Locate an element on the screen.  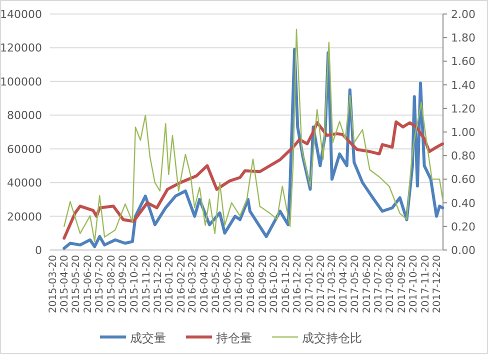
x-tick-label: 2016-08-20 is located at coordinates (251, 284).